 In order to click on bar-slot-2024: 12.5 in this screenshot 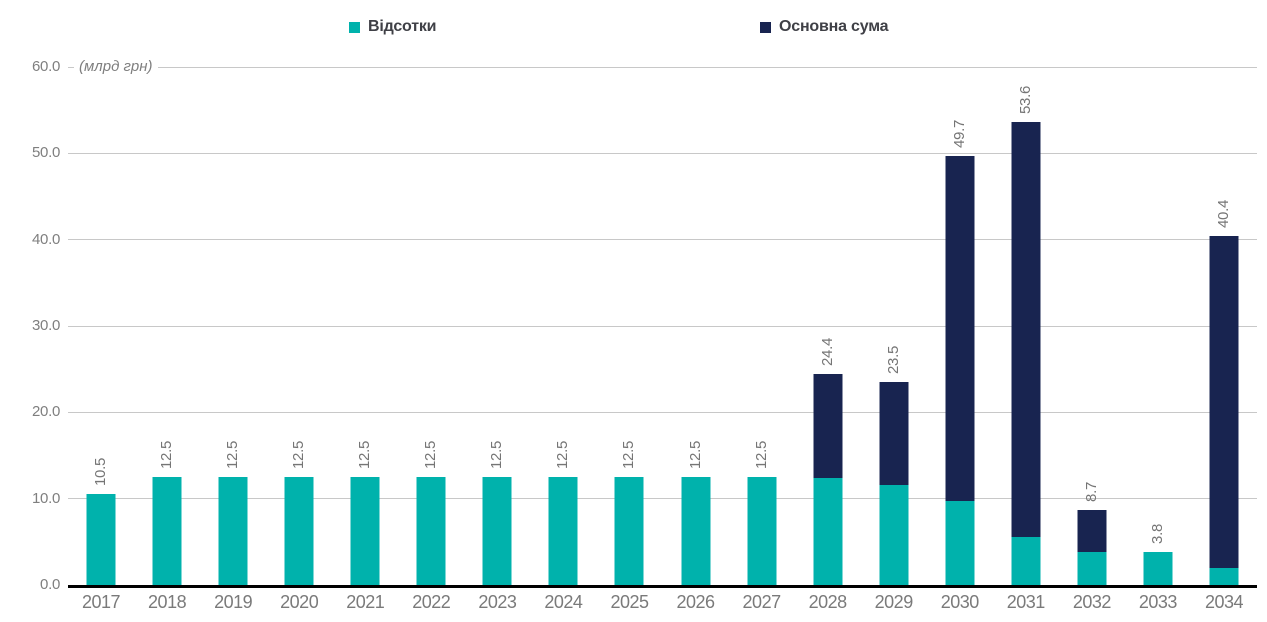, I will do `click(563, 326)`.